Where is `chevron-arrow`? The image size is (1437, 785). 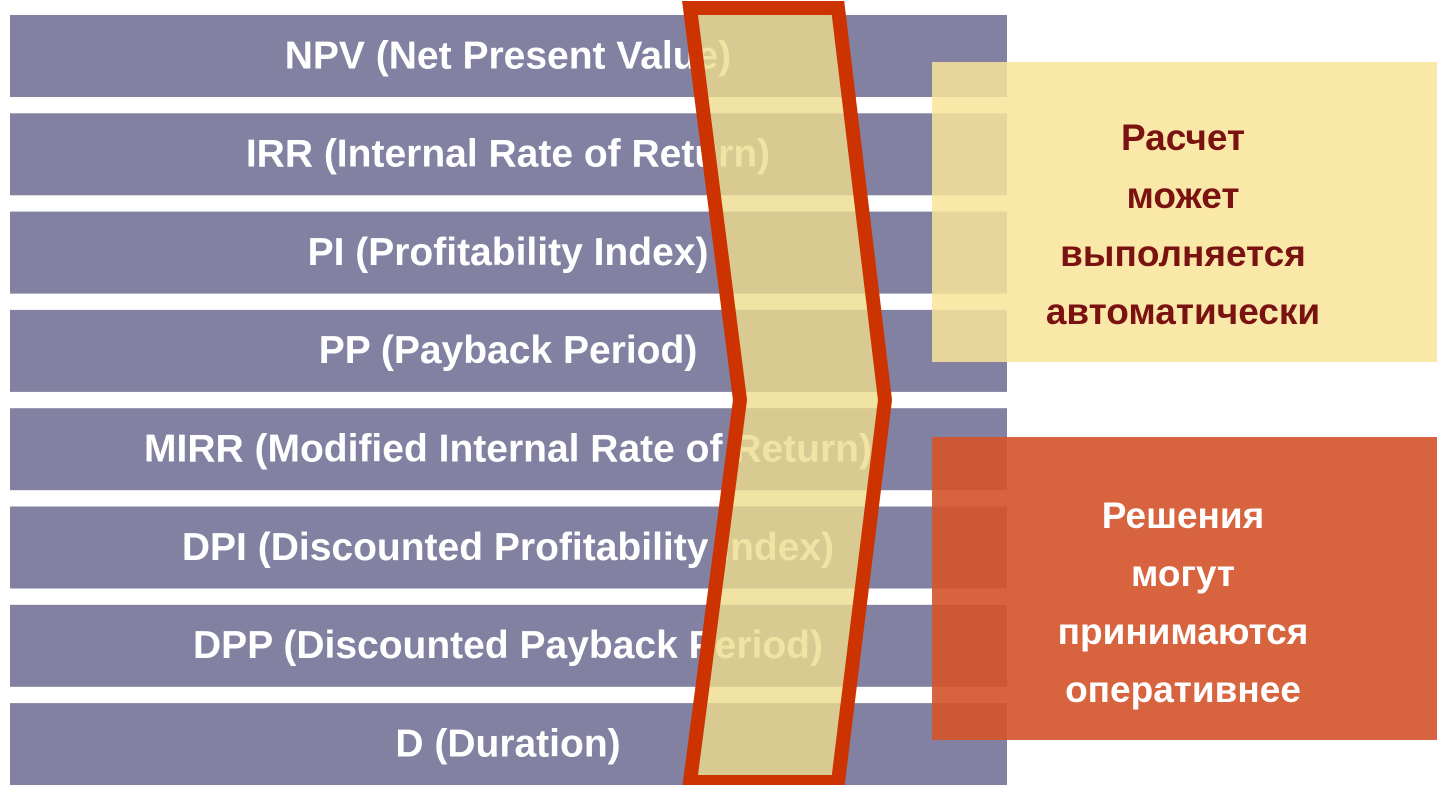
chevron-arrow is located at coordinates (787, 393).